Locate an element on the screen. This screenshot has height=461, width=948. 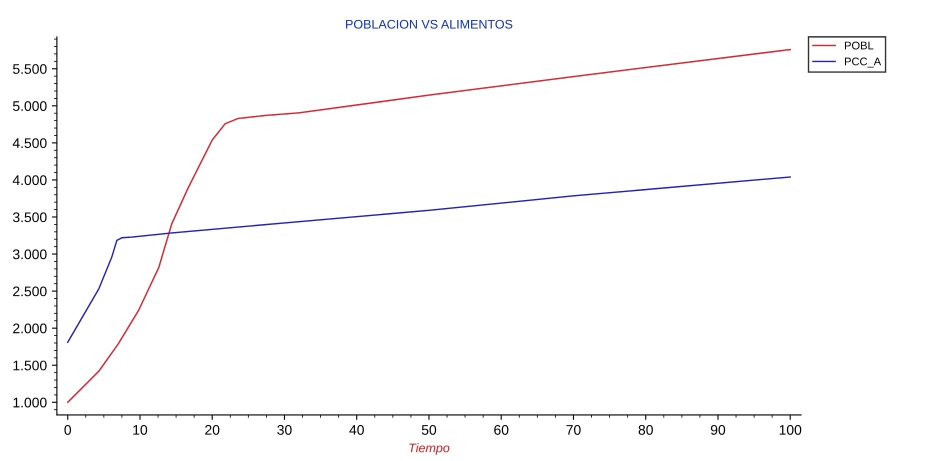
chart-title: POBLACION VS ALIMENTOS is located at coordinates (429, 24).